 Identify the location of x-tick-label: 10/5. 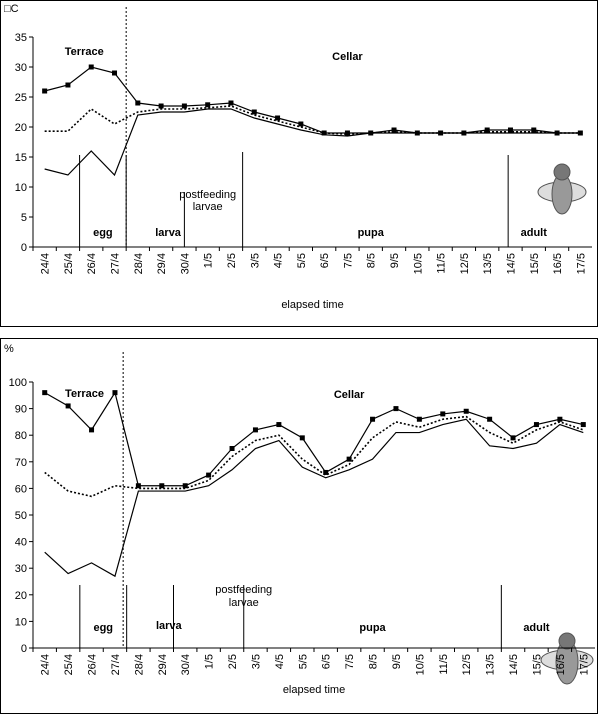
(418, 263).